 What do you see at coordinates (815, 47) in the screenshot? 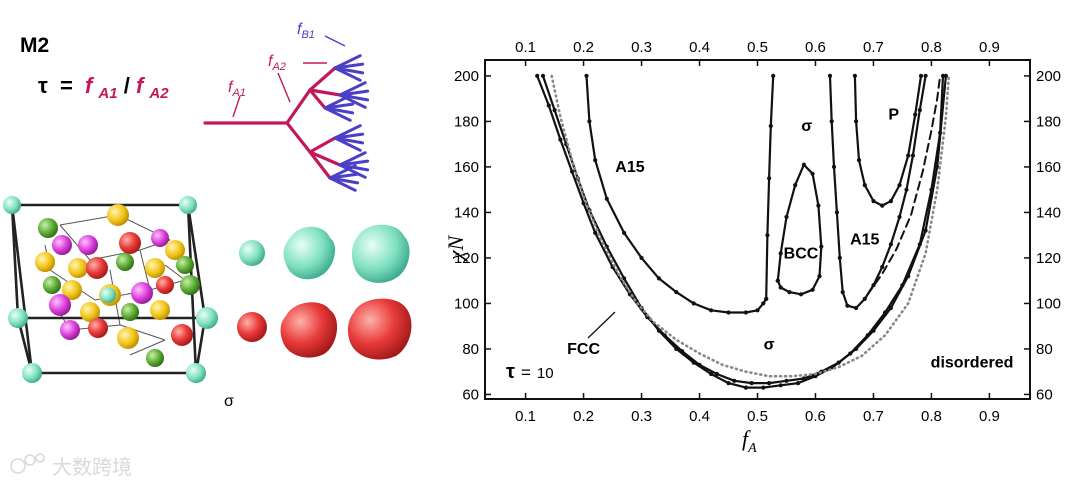
I see `x-tick-label-top: 0.6` at bounding box center [815, 47].